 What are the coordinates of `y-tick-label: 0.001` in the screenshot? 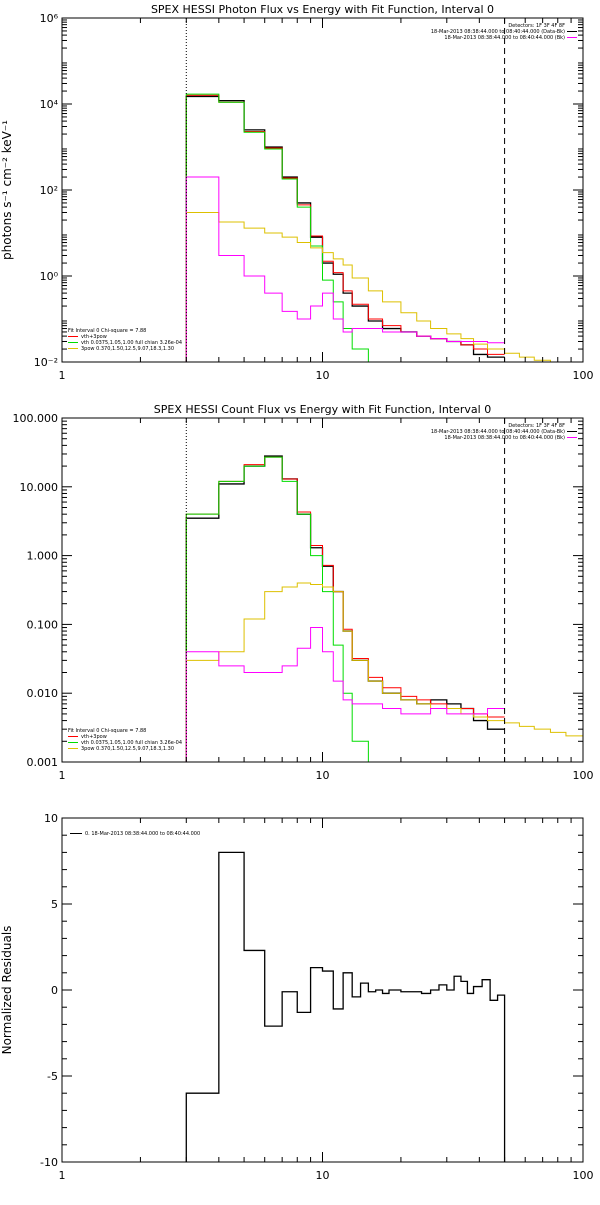 It's located at (43, 762).